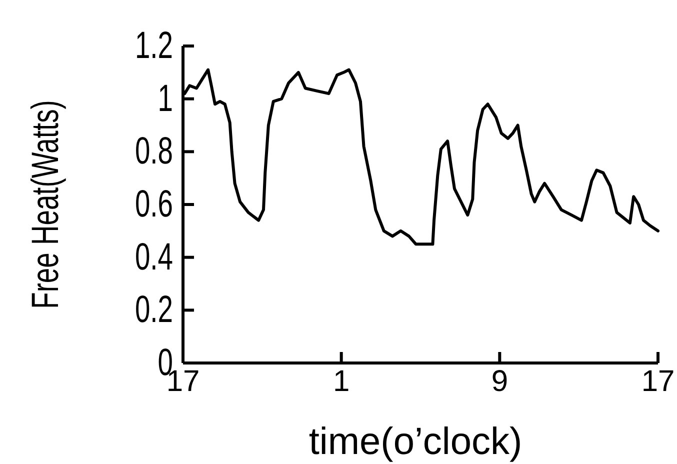  I want to click on x-tick-label: 17, so click(658, 381).